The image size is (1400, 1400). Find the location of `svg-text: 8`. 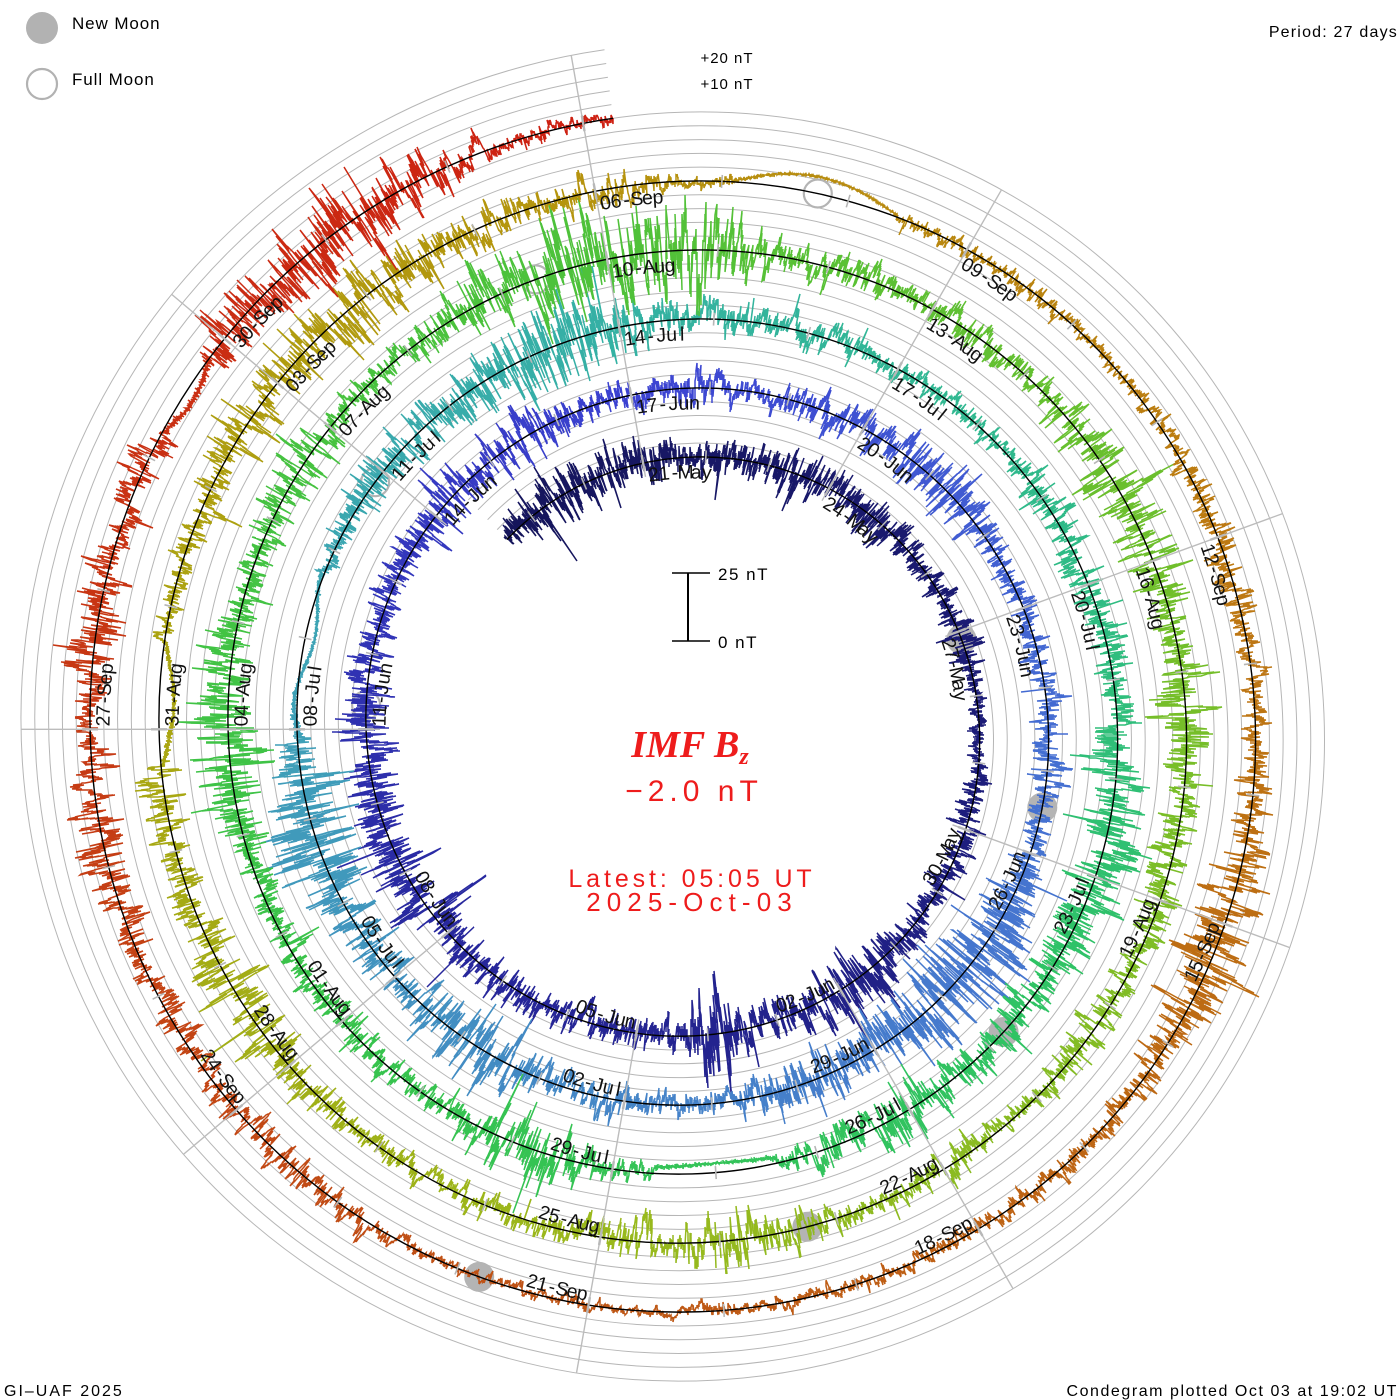

svg-text: 8 is located at coordinates (311, 710).